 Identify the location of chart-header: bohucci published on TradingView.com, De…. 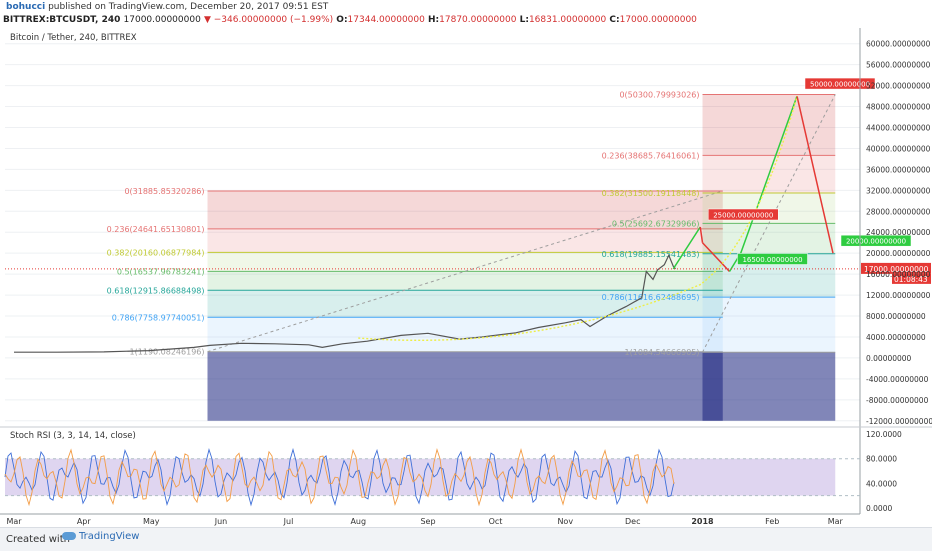
(466, 14).